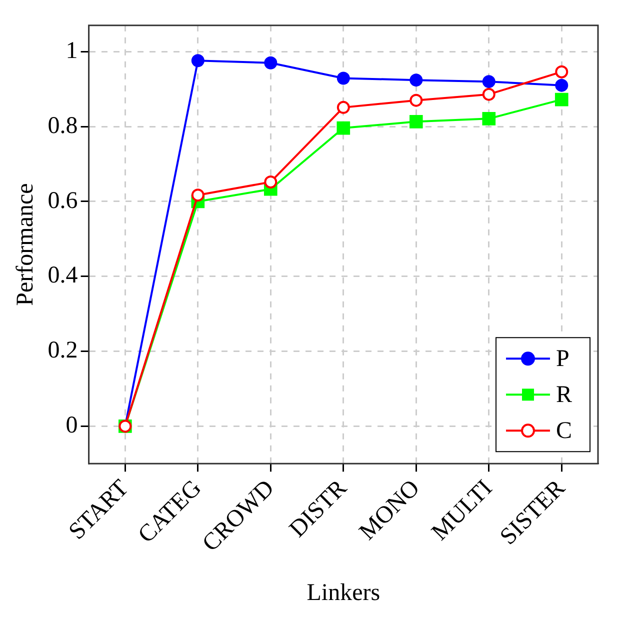 This screenshot has height=624, width=620. I want to click on y-tick-label: 1, so click(72, 51).